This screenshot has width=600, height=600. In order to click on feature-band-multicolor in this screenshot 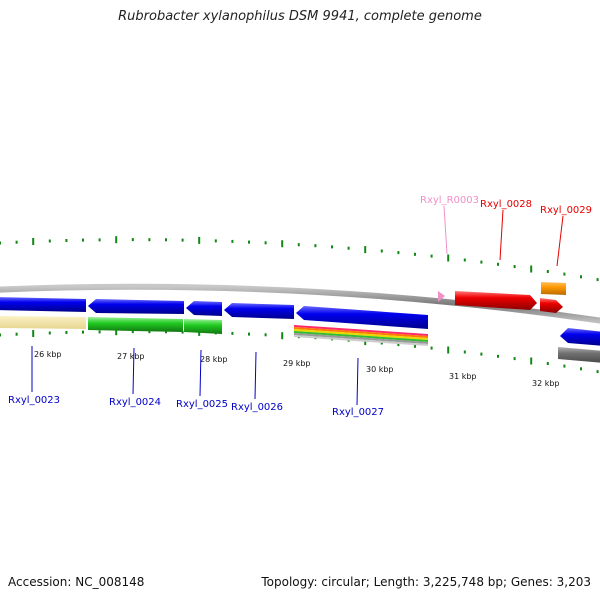, I will do `click(361, 335)`.